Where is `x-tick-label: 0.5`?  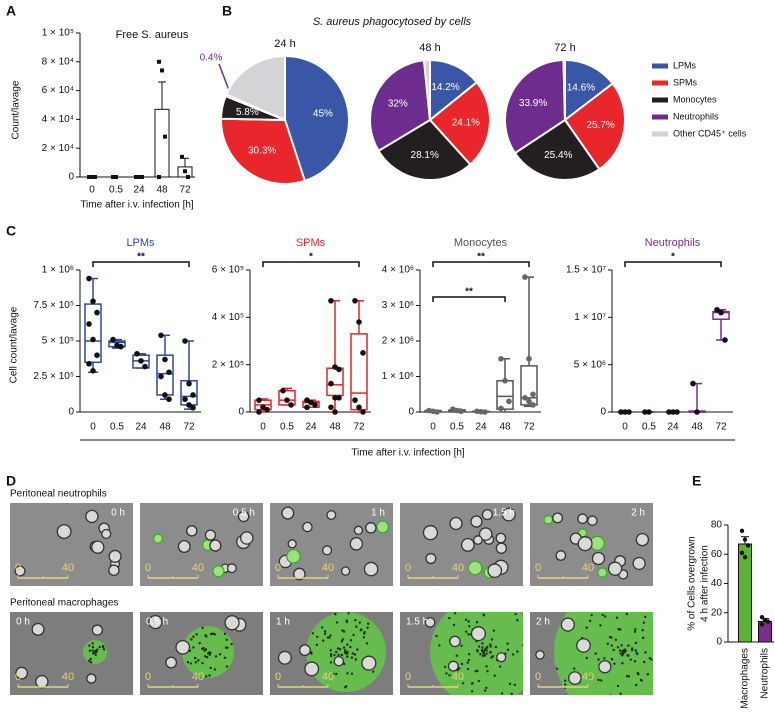 x-tick-label: 0.5 is located at coordinates (649, 427).